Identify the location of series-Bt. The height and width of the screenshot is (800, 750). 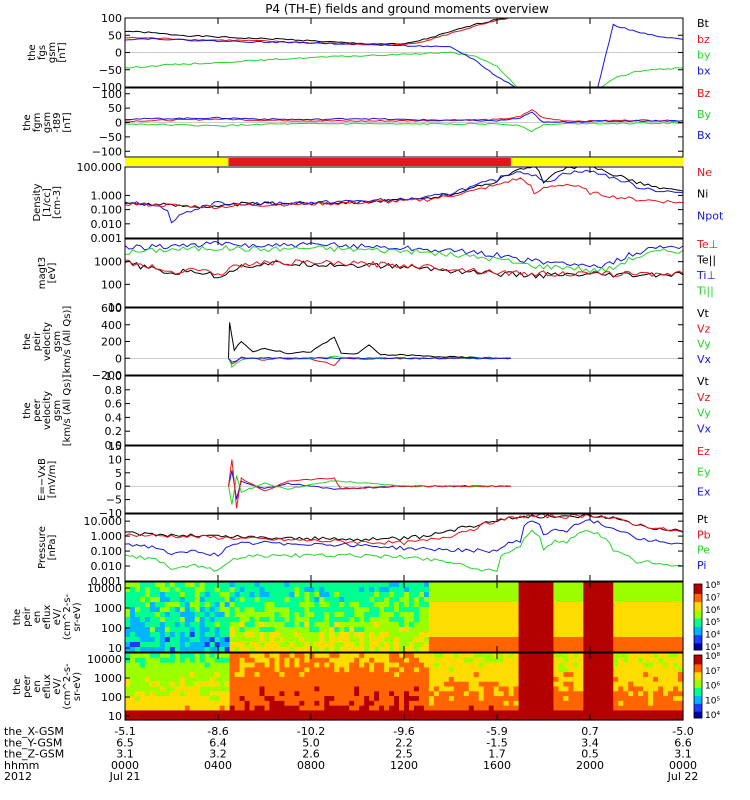
(316, 31).